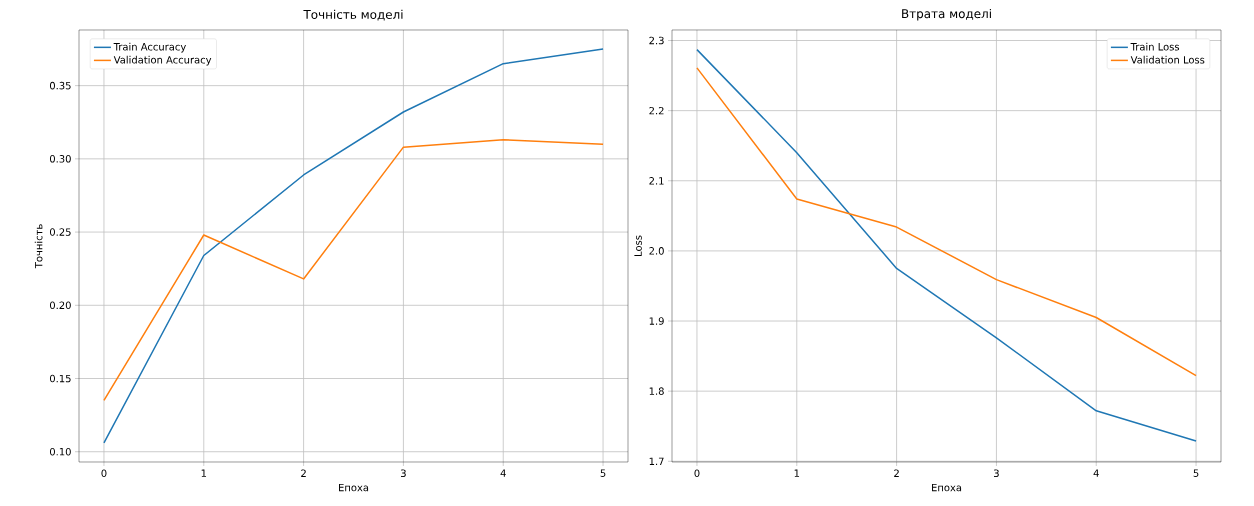  What do you see at coordinates (162, 60) in the screenshot?
I see `legend-label: Validation Accuracy` at bounding box center [162, 60].